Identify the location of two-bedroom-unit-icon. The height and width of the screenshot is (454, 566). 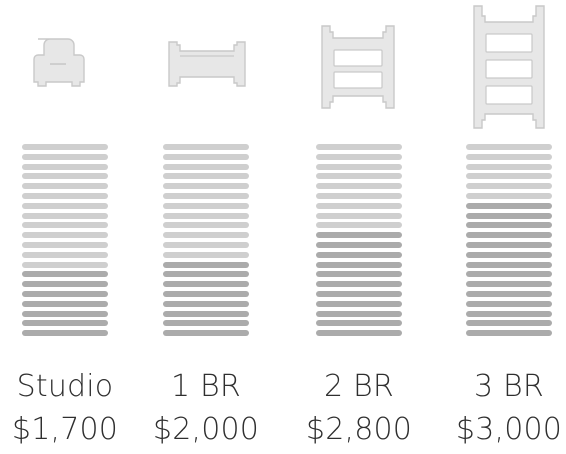
(359, 67).